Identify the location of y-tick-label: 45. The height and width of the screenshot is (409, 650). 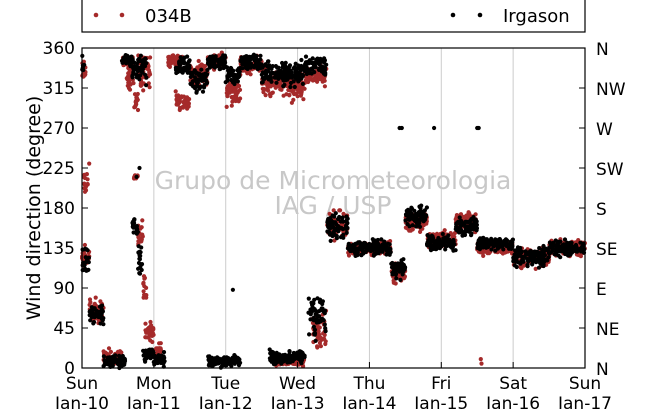
(64, 329).